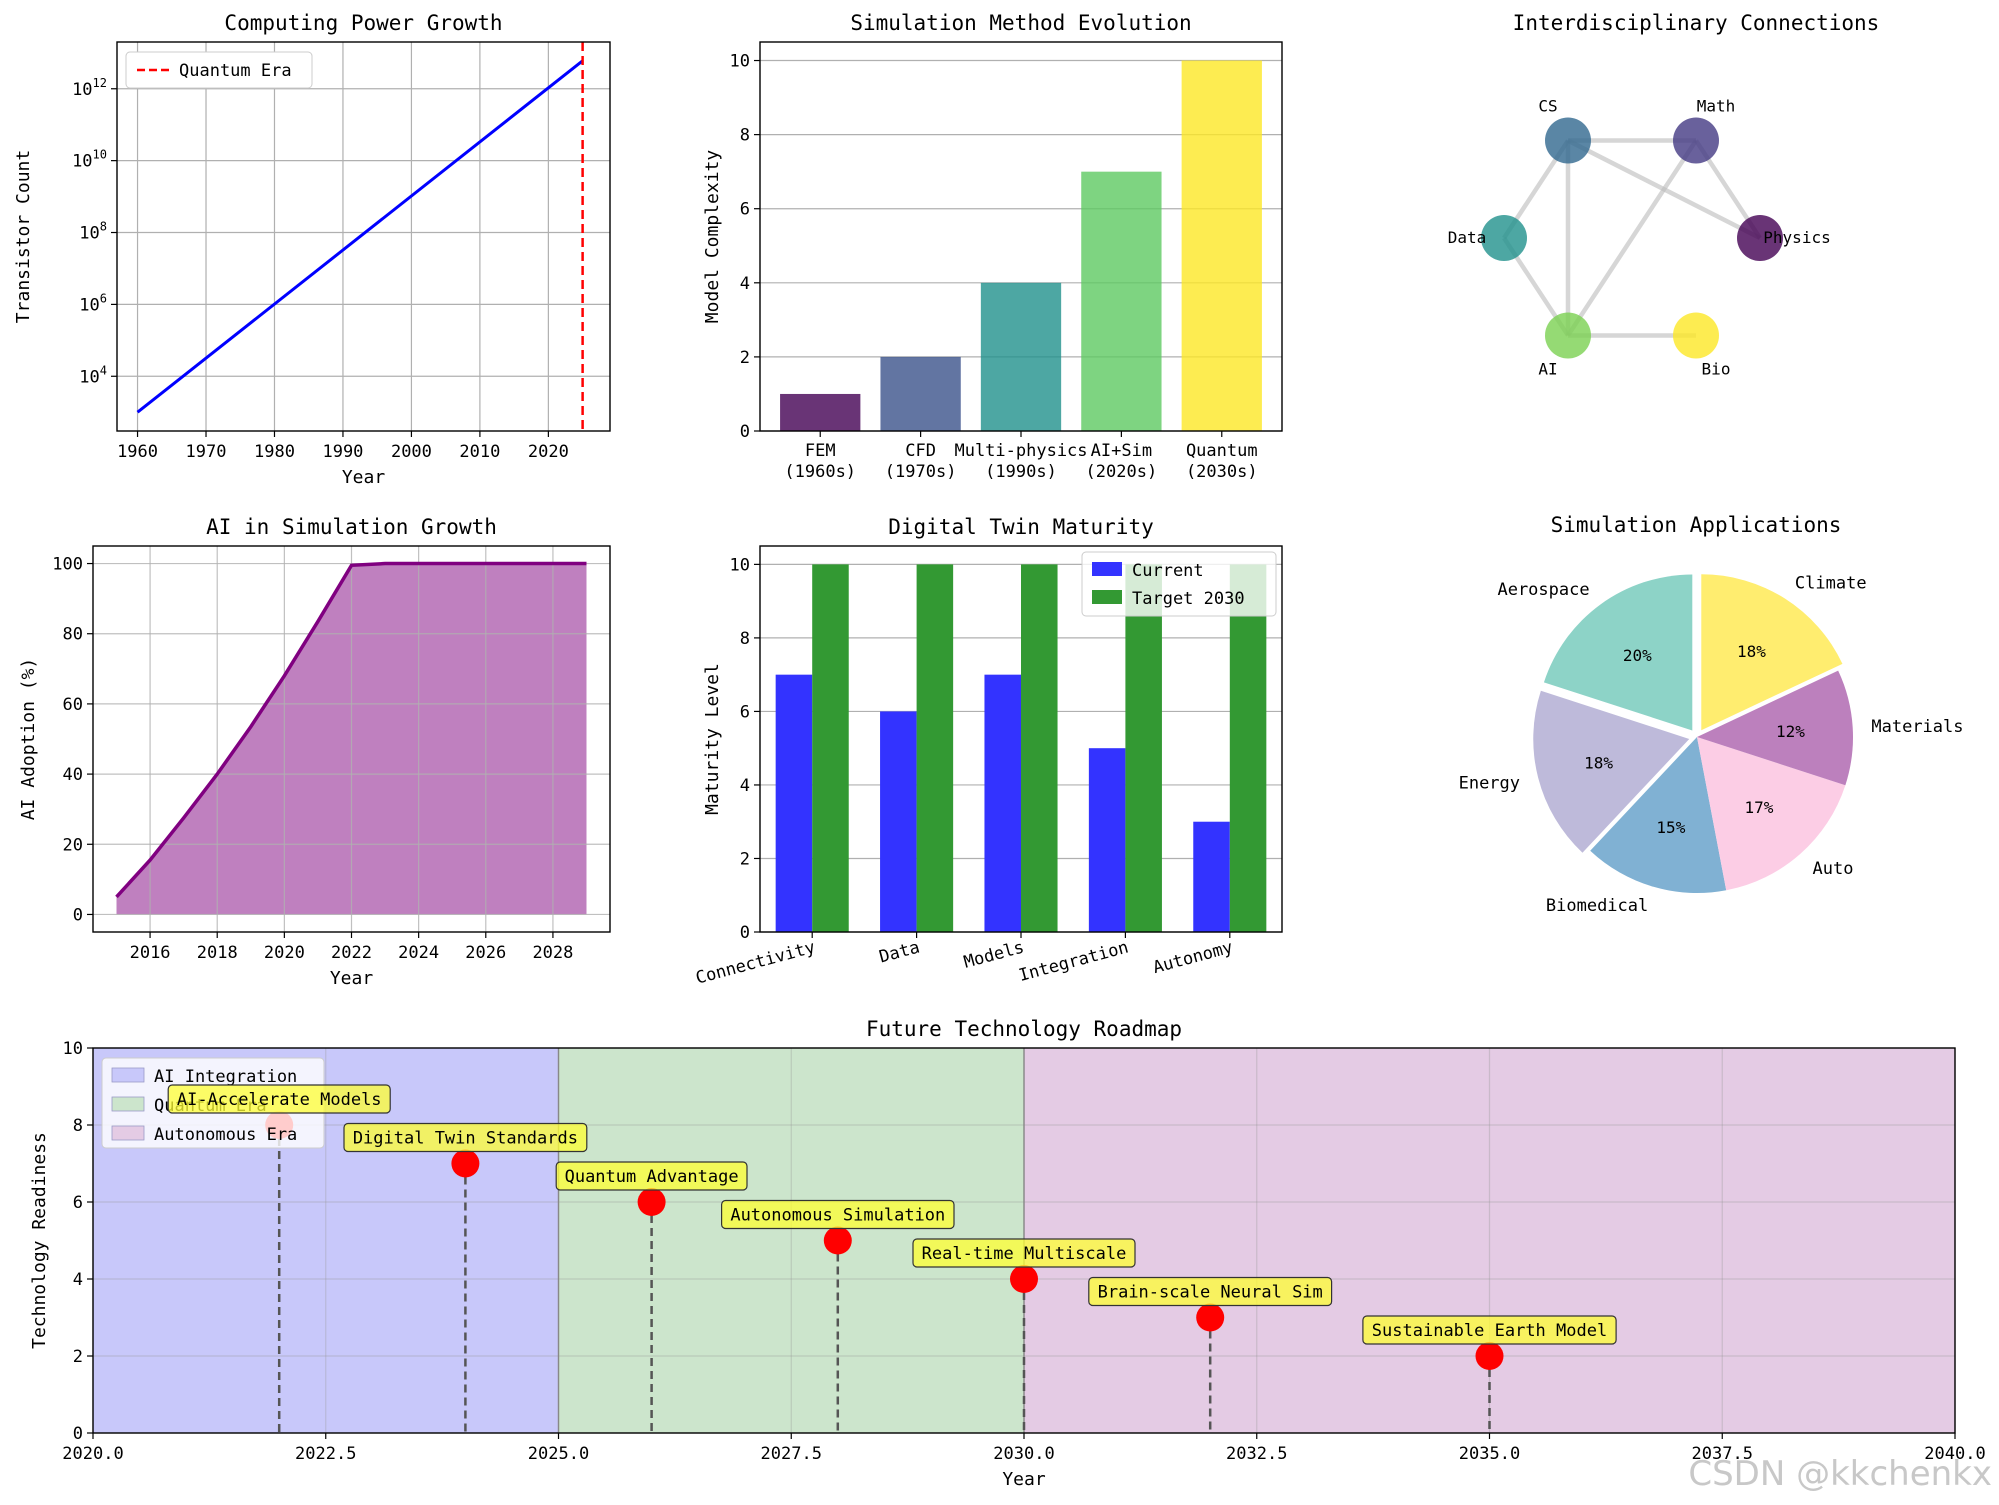 The width and height of the screenshot is (1999, 1505). Describe the element at coordinates (920, 451) in the screenshot. I see `x-tick-label: CFD` at that location.